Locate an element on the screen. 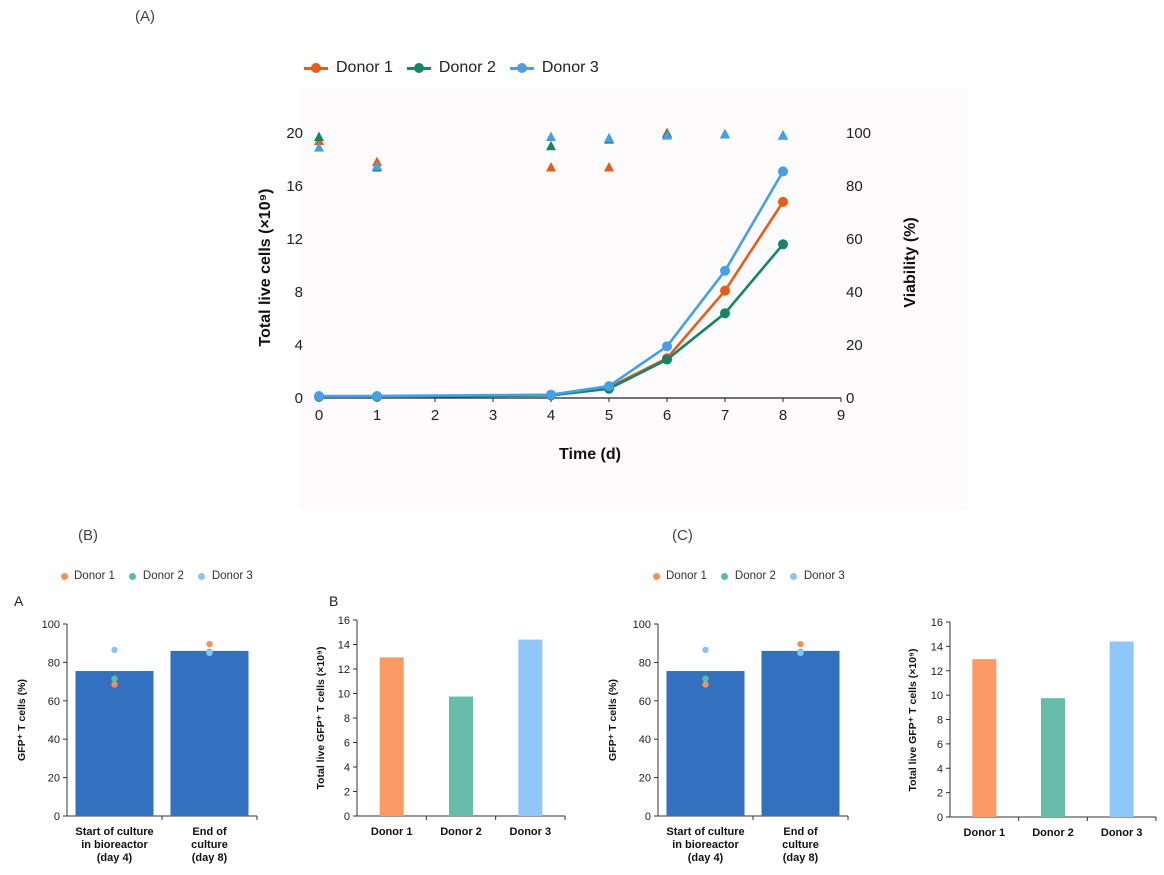 The width and height of the screenshot is (1164, 875). y2-tick-label: 0 is located at coordinates (850, 398).